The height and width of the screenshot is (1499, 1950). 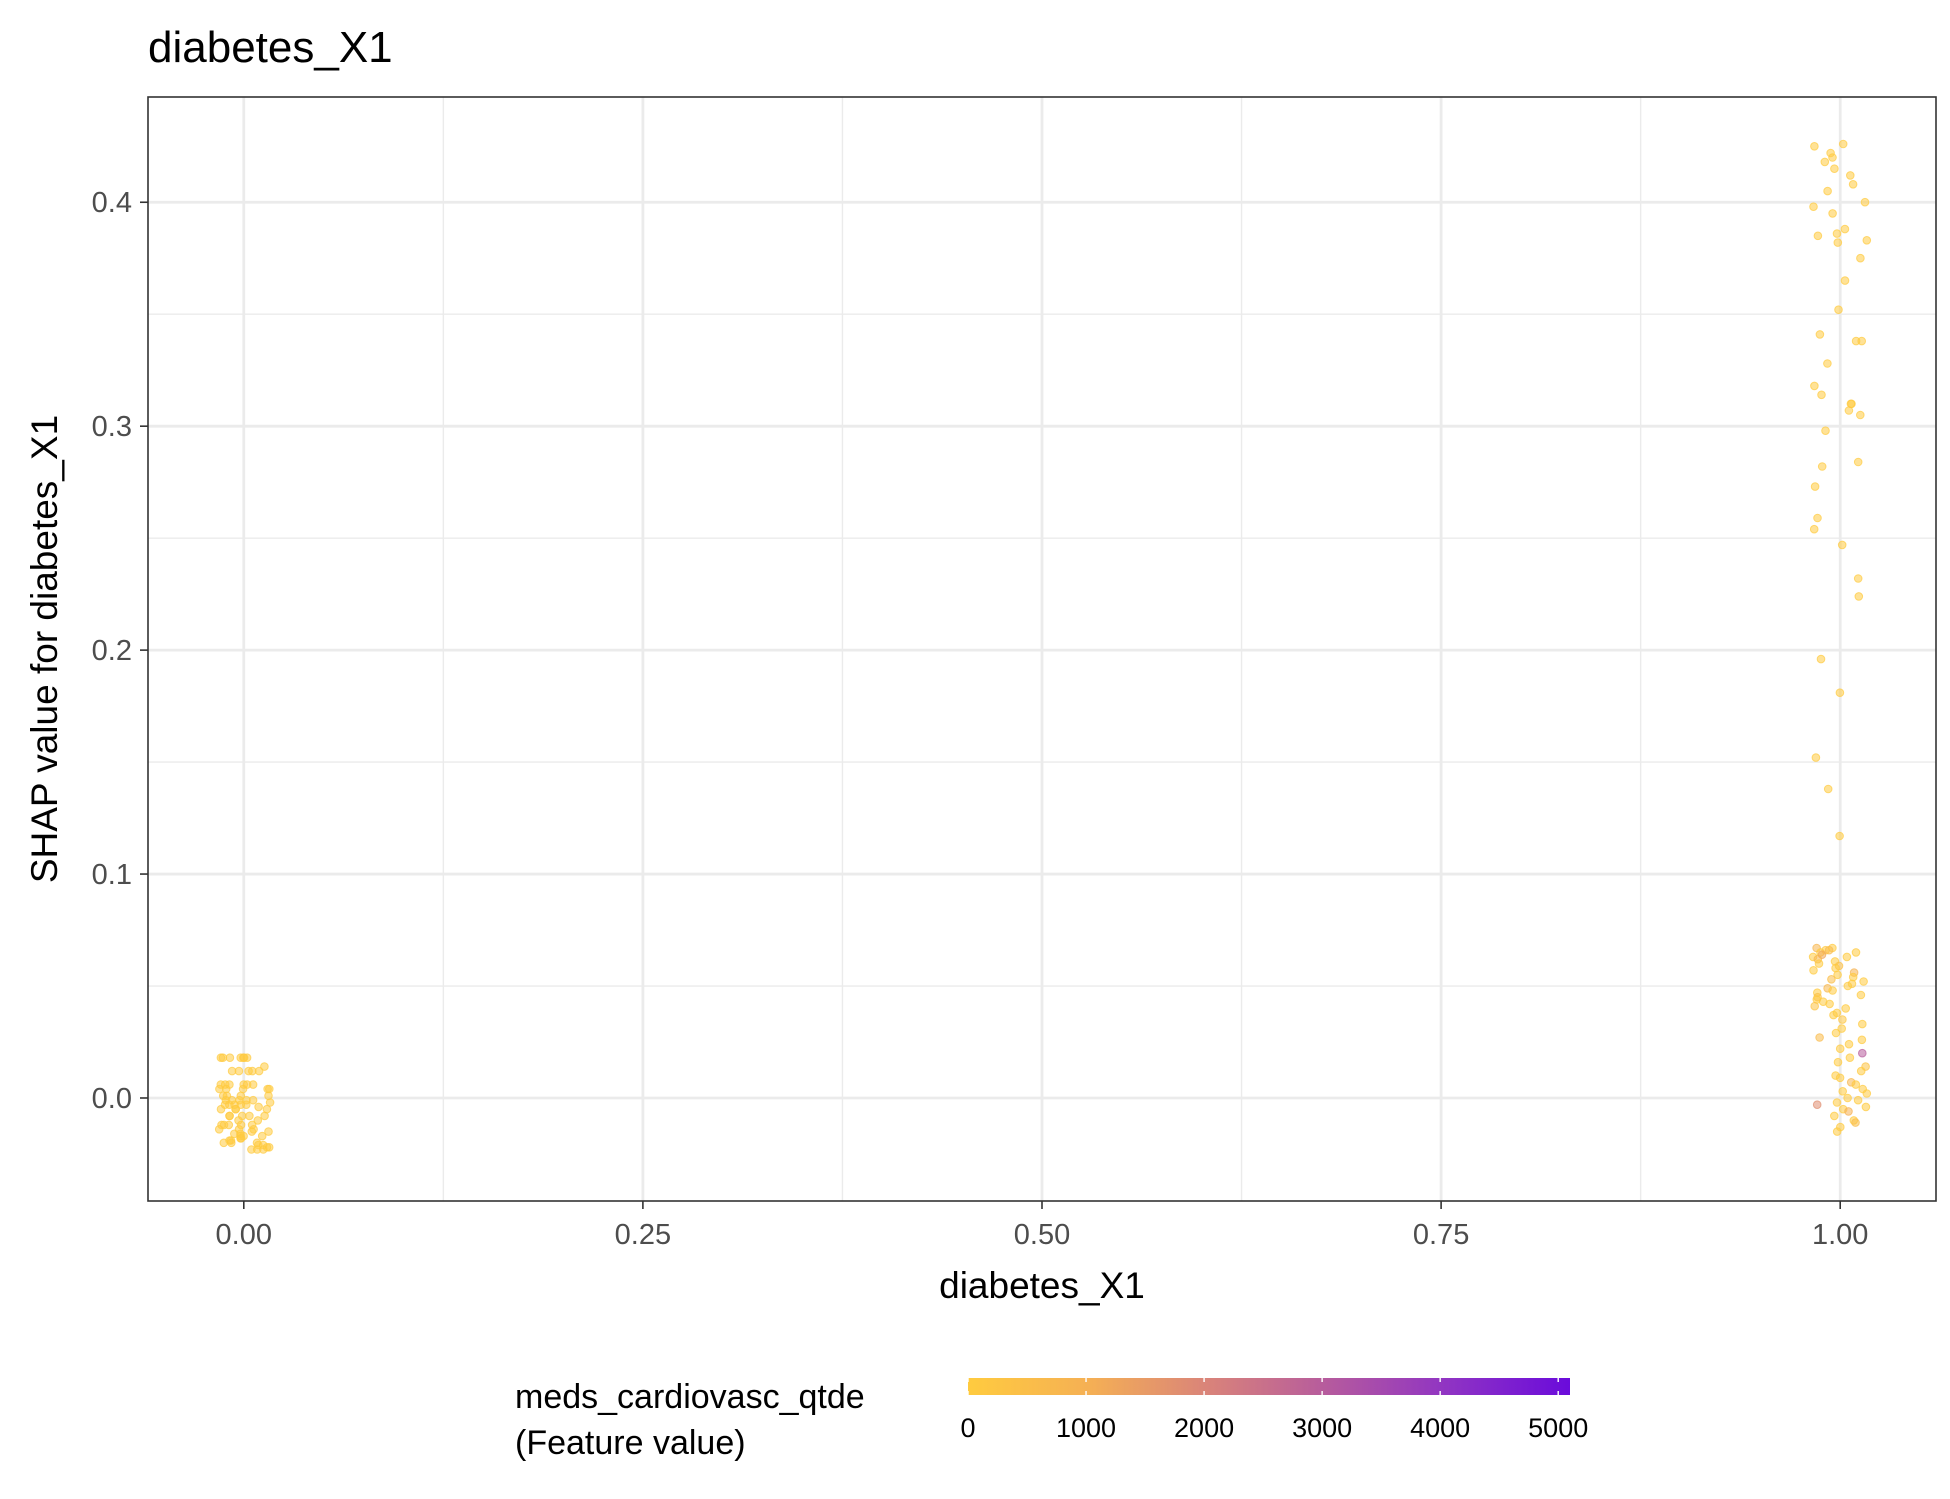 I want to click on x-axis-title: diabetes_X1, so click(x=1042, y=1285).